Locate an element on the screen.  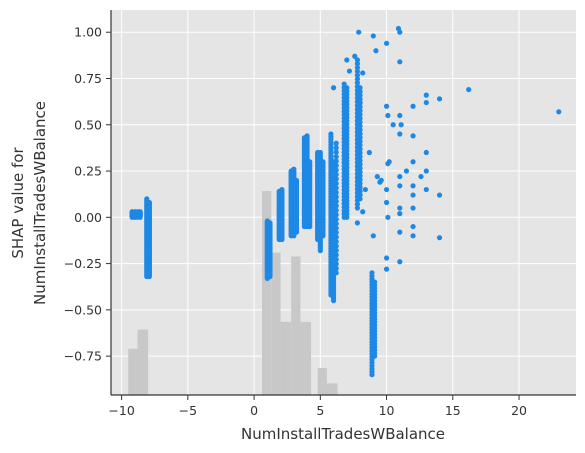
y-tick-label: −0.75 is located at coordinates (83, 356).